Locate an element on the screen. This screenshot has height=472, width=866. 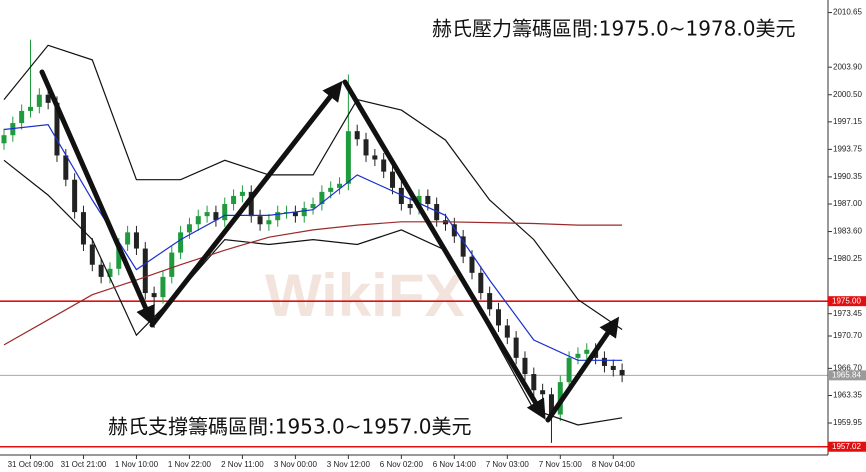
y-tick-label: 1983.60 is located at coordinates (847, 231).